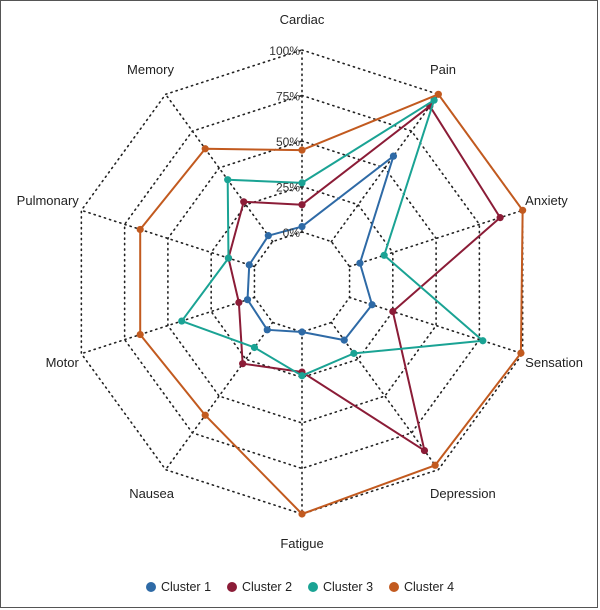 This screenshot has width=600, height=610. I want to click on grid-spoke-motor, so click(168, 325).